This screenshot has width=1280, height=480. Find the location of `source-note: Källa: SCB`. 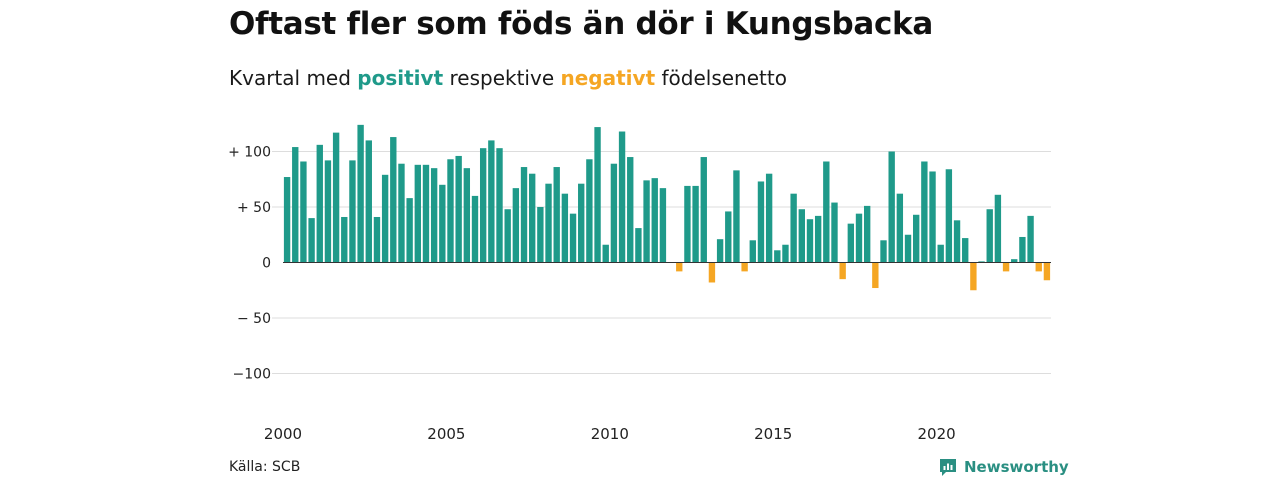

source-note: Källa: SCB is located at coordinates (265, 467).